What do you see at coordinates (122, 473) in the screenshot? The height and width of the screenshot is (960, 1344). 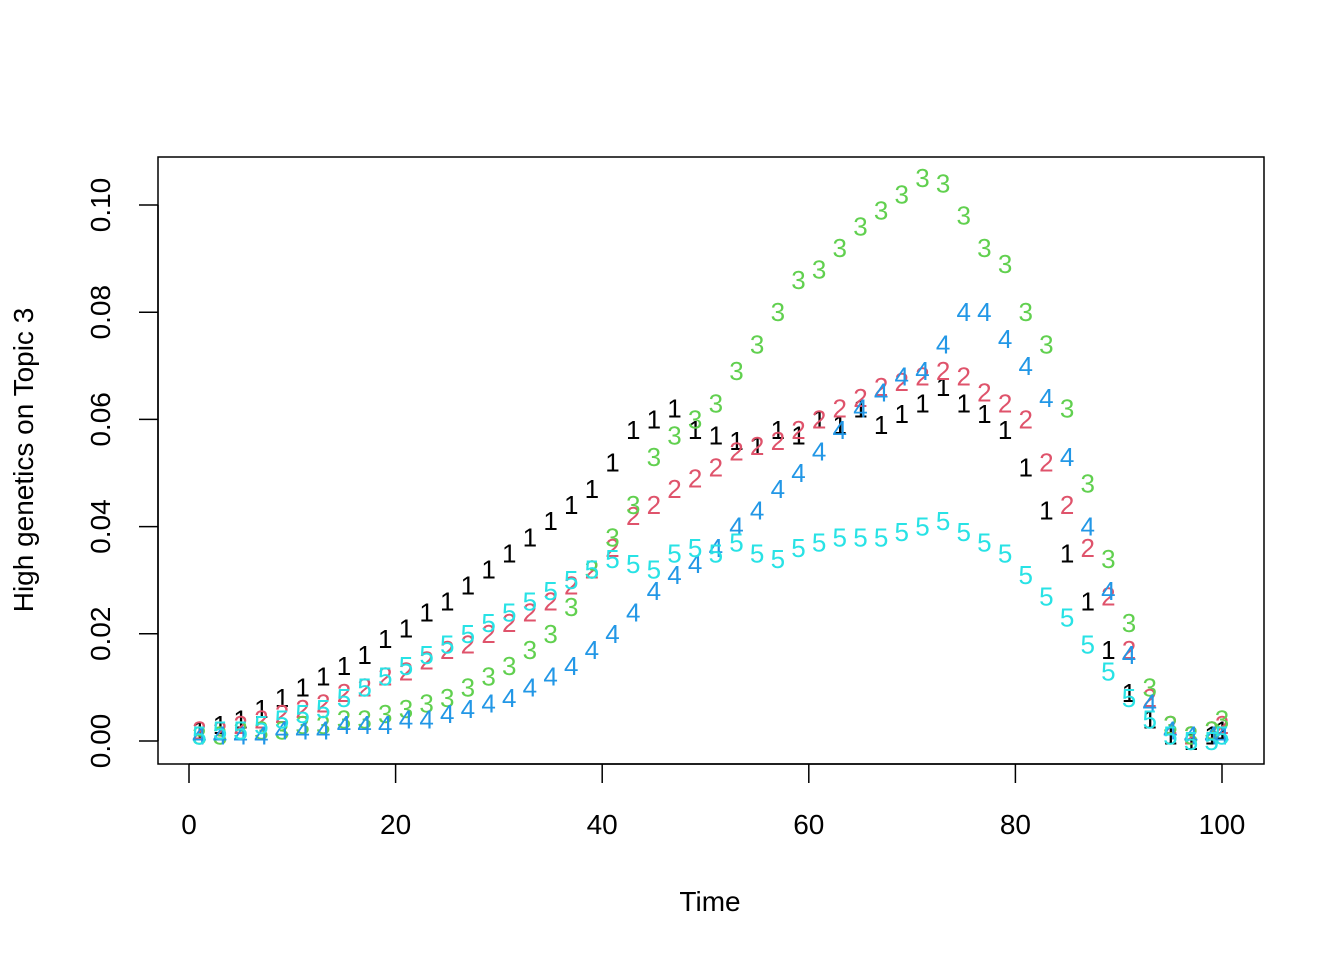 I see `y-axis: 0.00 0.02 0.04 0.06 0.08 0.10` at bounding box center [122, 473].